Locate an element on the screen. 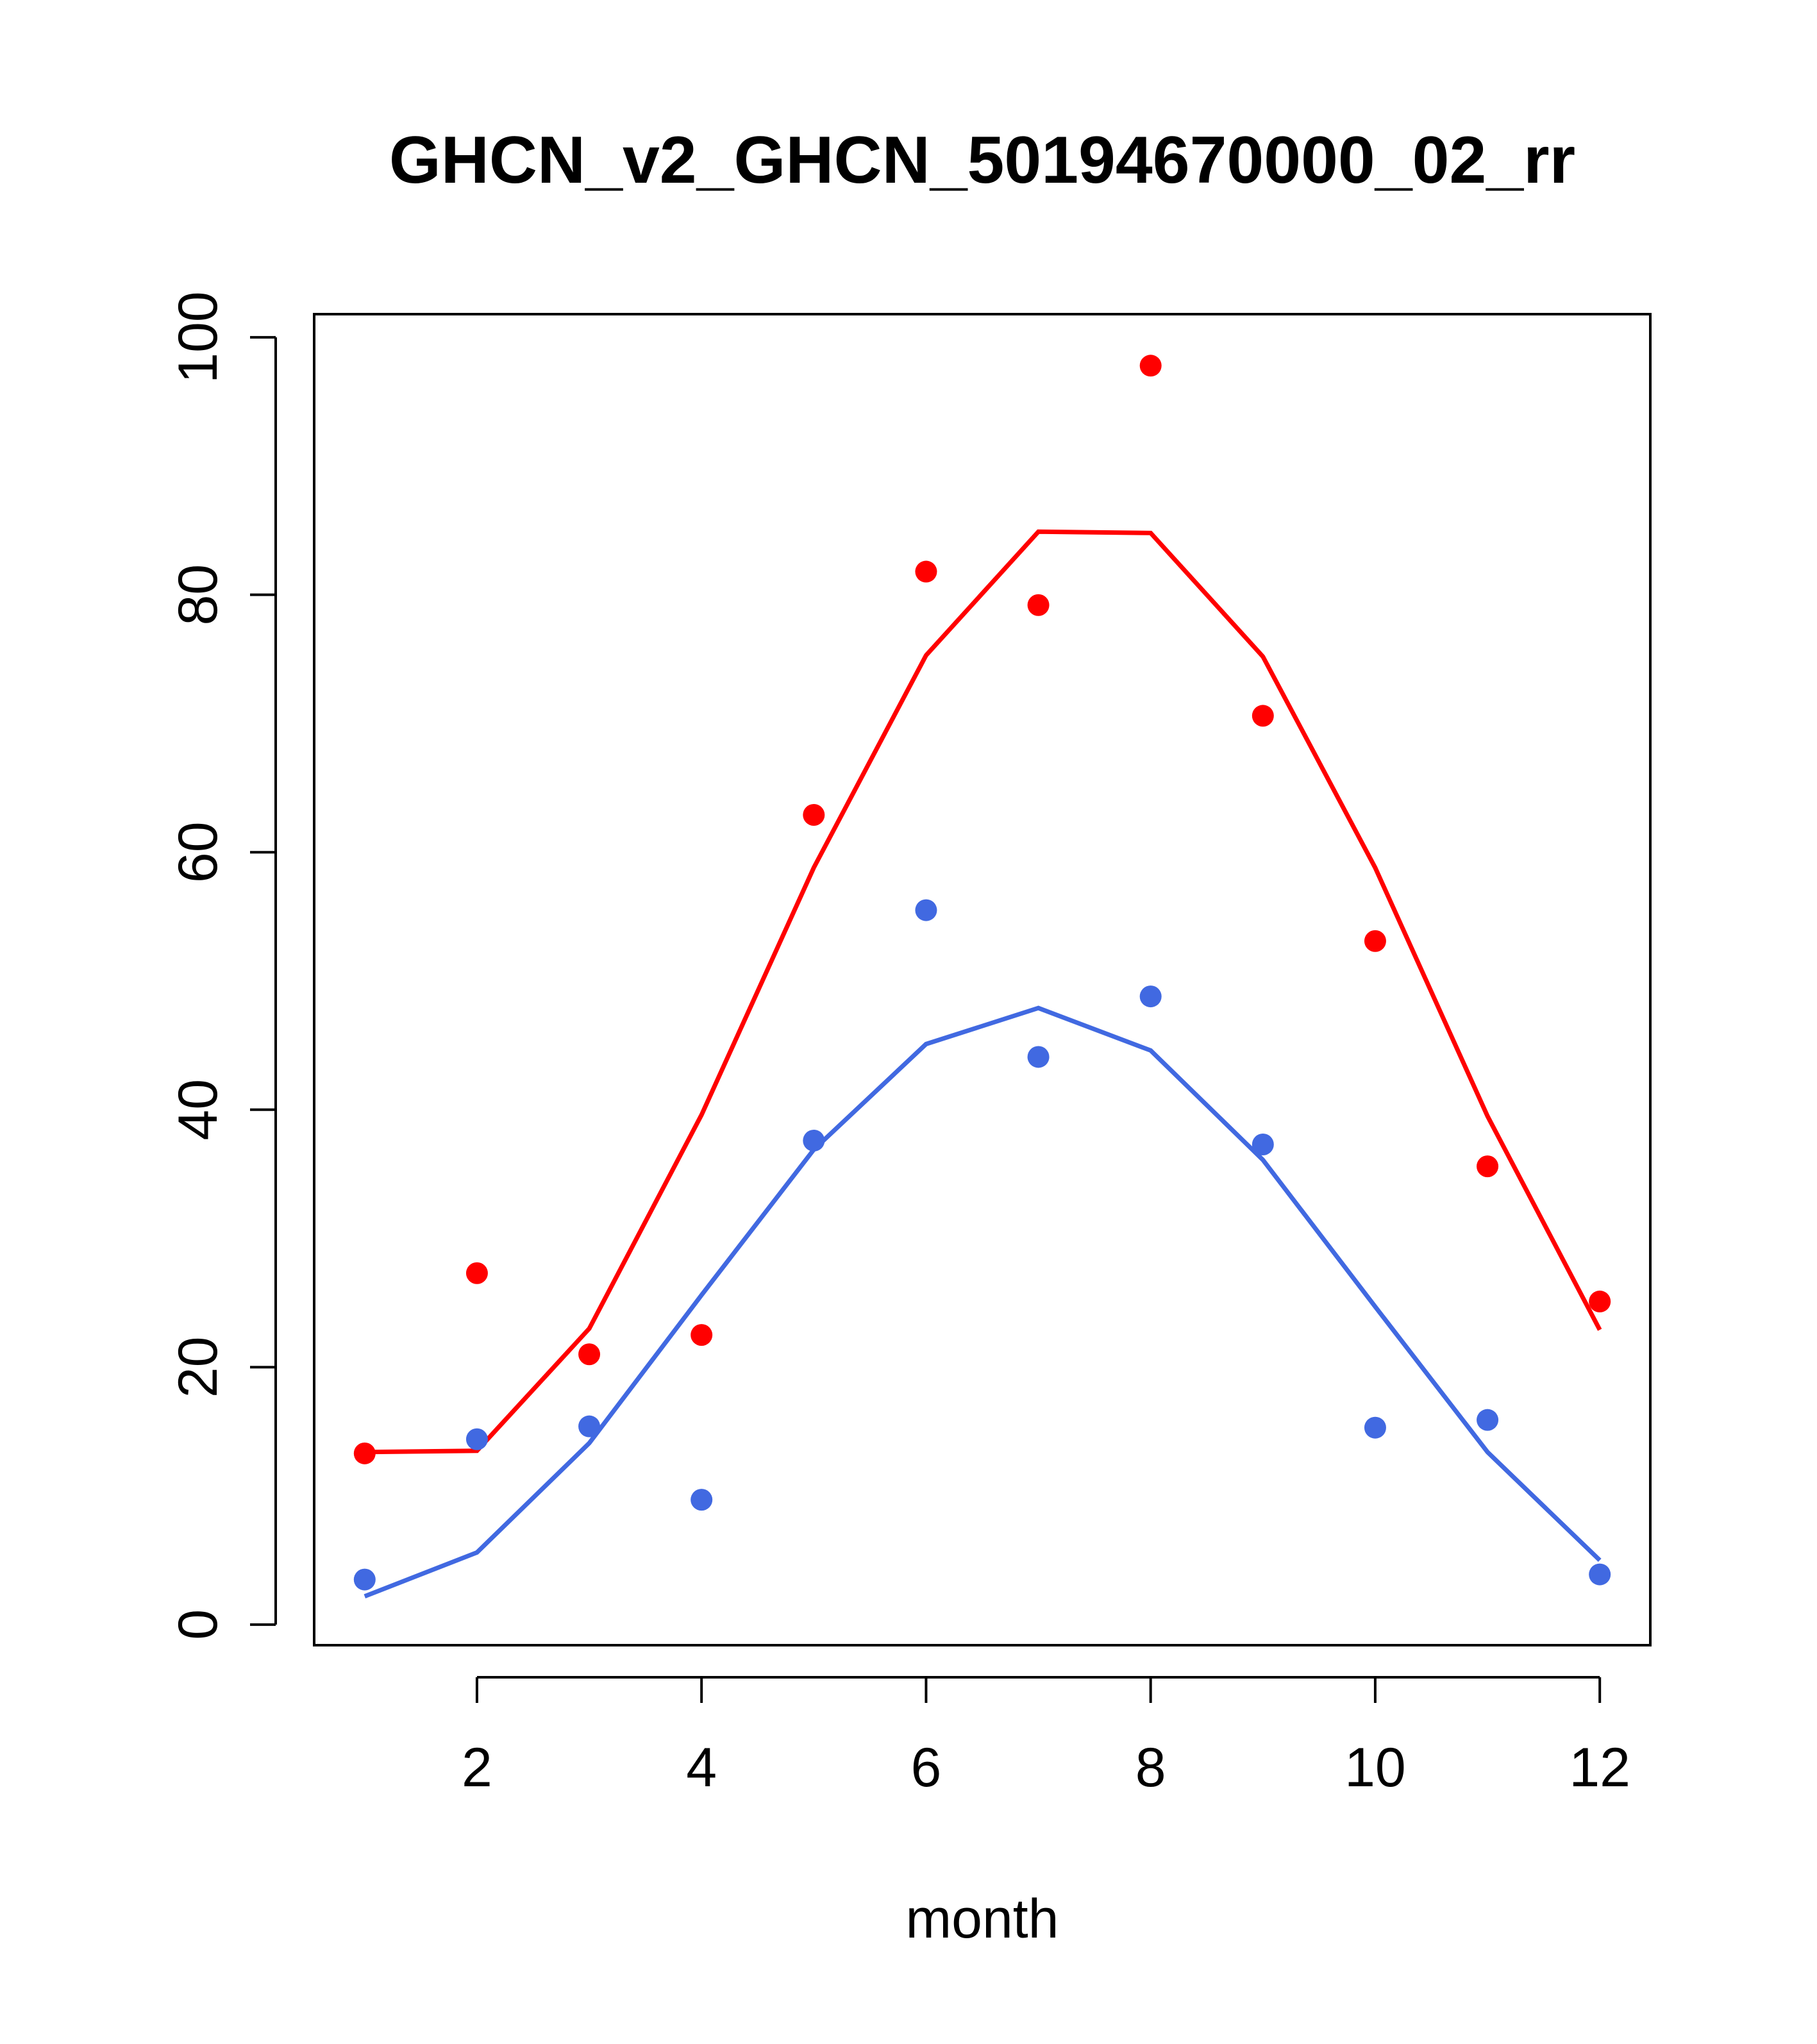  y-tick-label: 80 is located at coordinates (198, 595).